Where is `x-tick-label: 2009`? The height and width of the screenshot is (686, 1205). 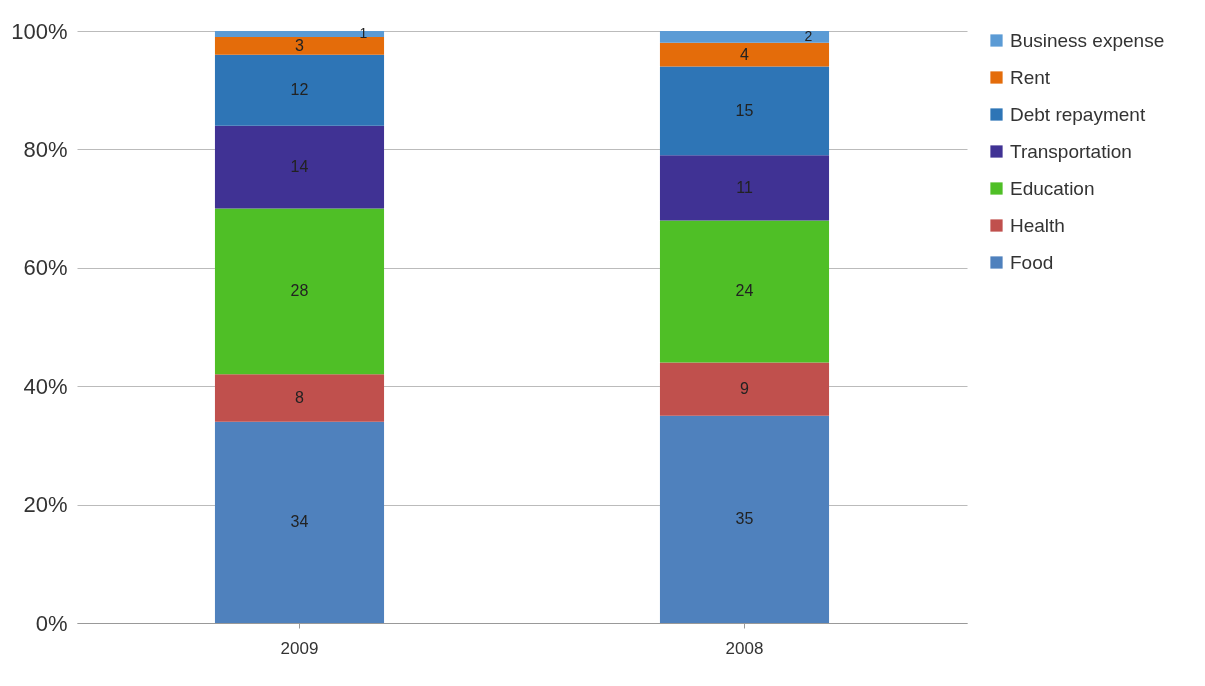
x-tick-label: 2009 is located at coordinates (299, 648).